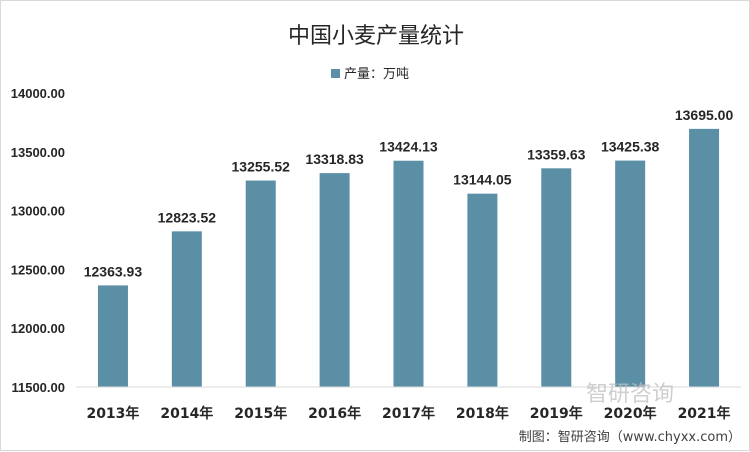 The image size is (750, 452). Describe the element at coordinates (556, 413) in the screenshot. I see `x-tick-label: 2019年` at that location.